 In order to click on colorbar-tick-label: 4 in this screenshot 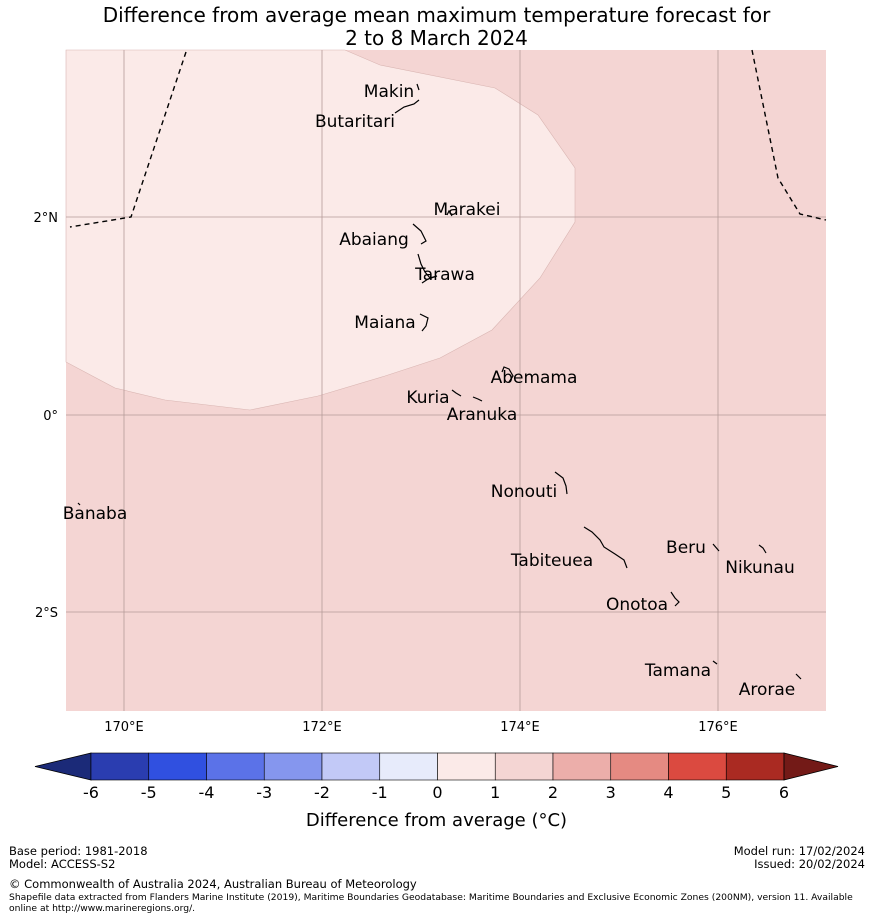, I will do `click(668, 792)`.